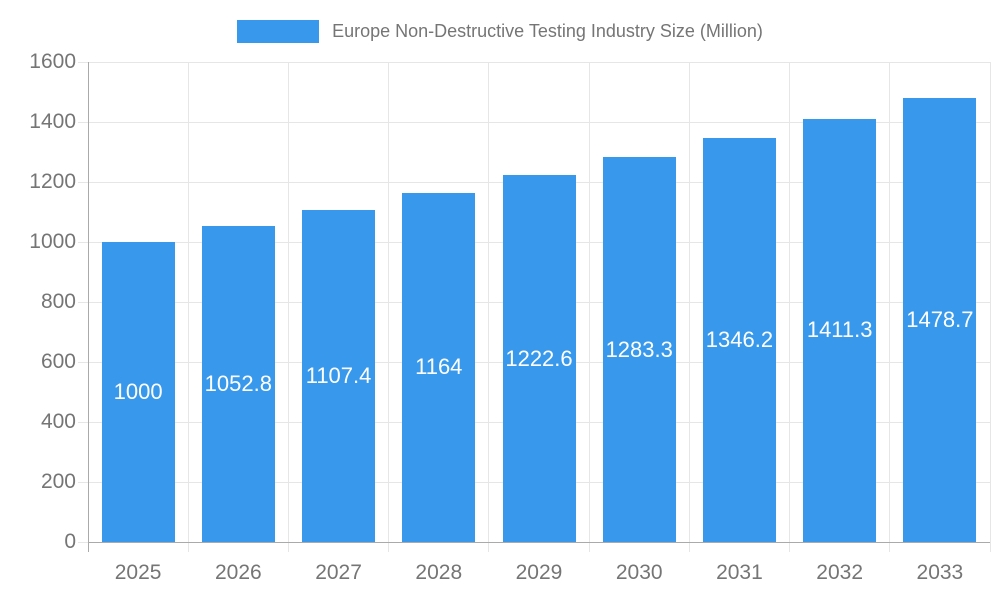 The width and height of the screenshot is (1000, 600). I want to click on y-axis-tick-label: 800, so click(58, 301).